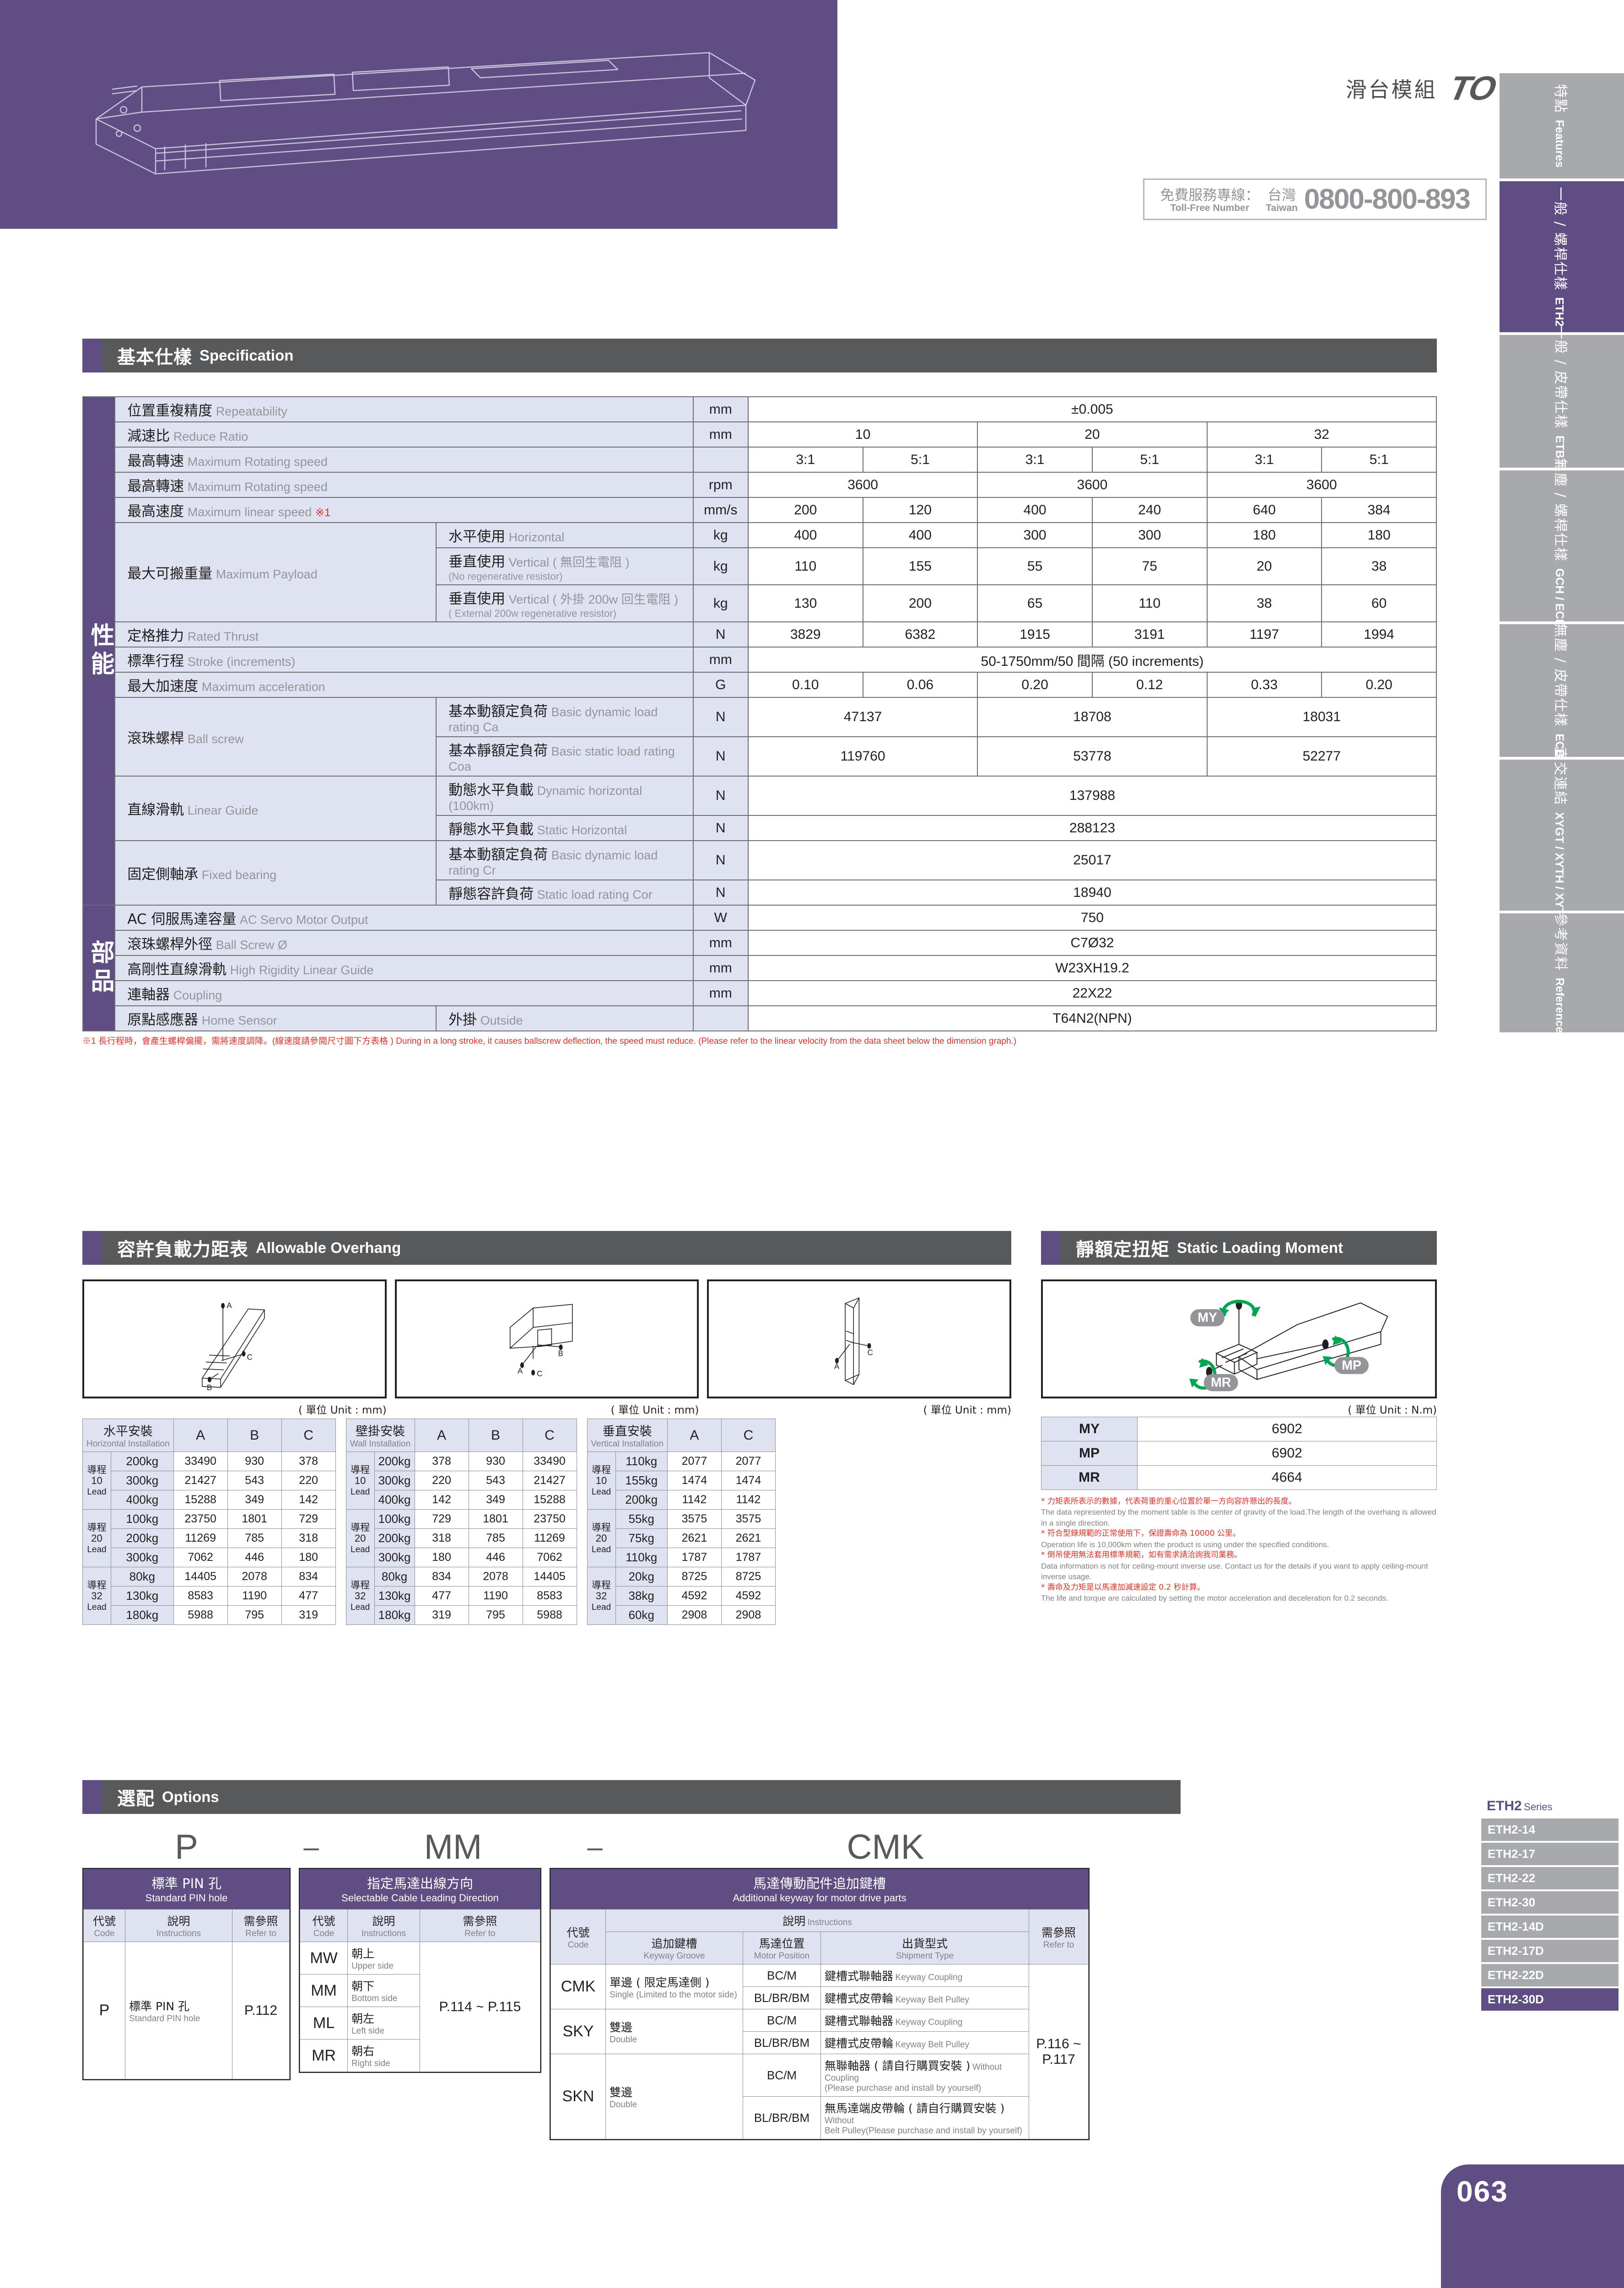 This screenshot has width=1624, height=2288. I want to click on overhang-lead-group: 導程 20 Lead, so click(96, 1538).